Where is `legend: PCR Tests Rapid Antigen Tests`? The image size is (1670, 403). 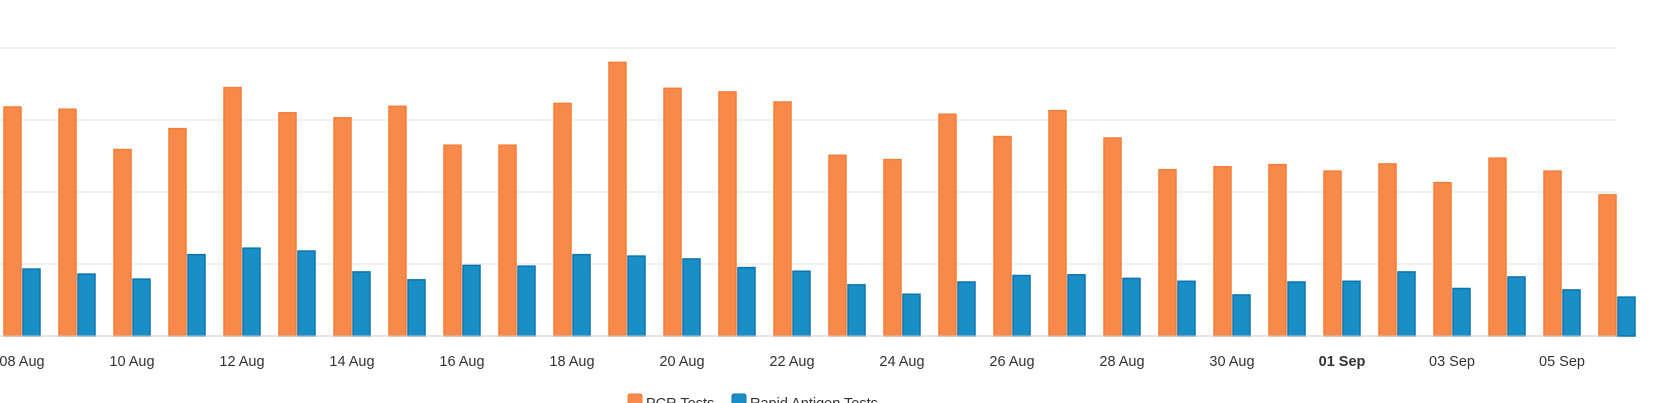
legend: PCR Tests Rapid Antigen Tests is located at coordinates (752, 398).